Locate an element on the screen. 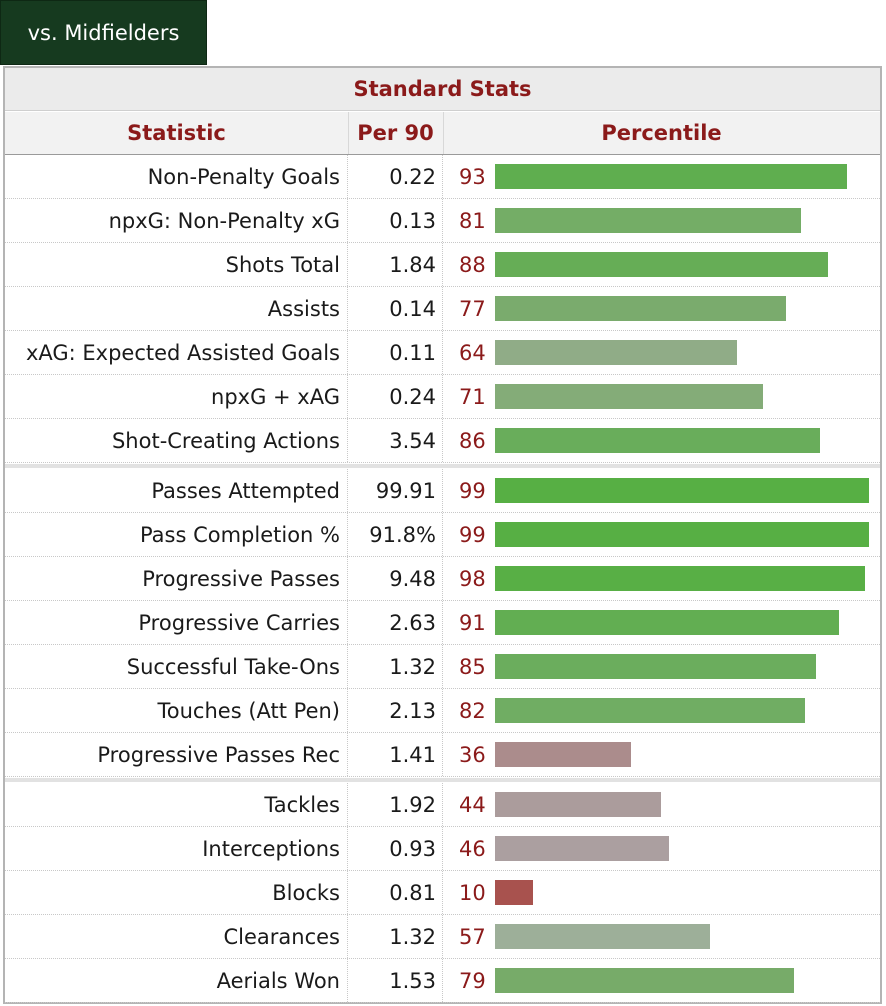  percentile-value: 91 is located at coordinates (472, 622).